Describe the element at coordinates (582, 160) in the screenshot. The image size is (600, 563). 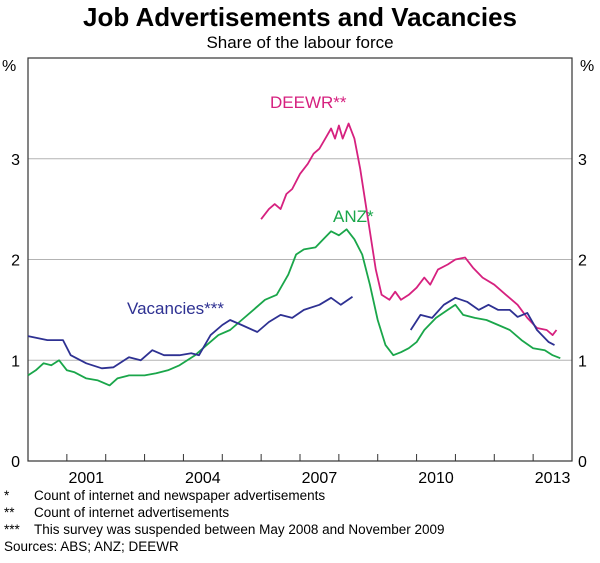
I see `y-tick-label-right: 3` at that location.